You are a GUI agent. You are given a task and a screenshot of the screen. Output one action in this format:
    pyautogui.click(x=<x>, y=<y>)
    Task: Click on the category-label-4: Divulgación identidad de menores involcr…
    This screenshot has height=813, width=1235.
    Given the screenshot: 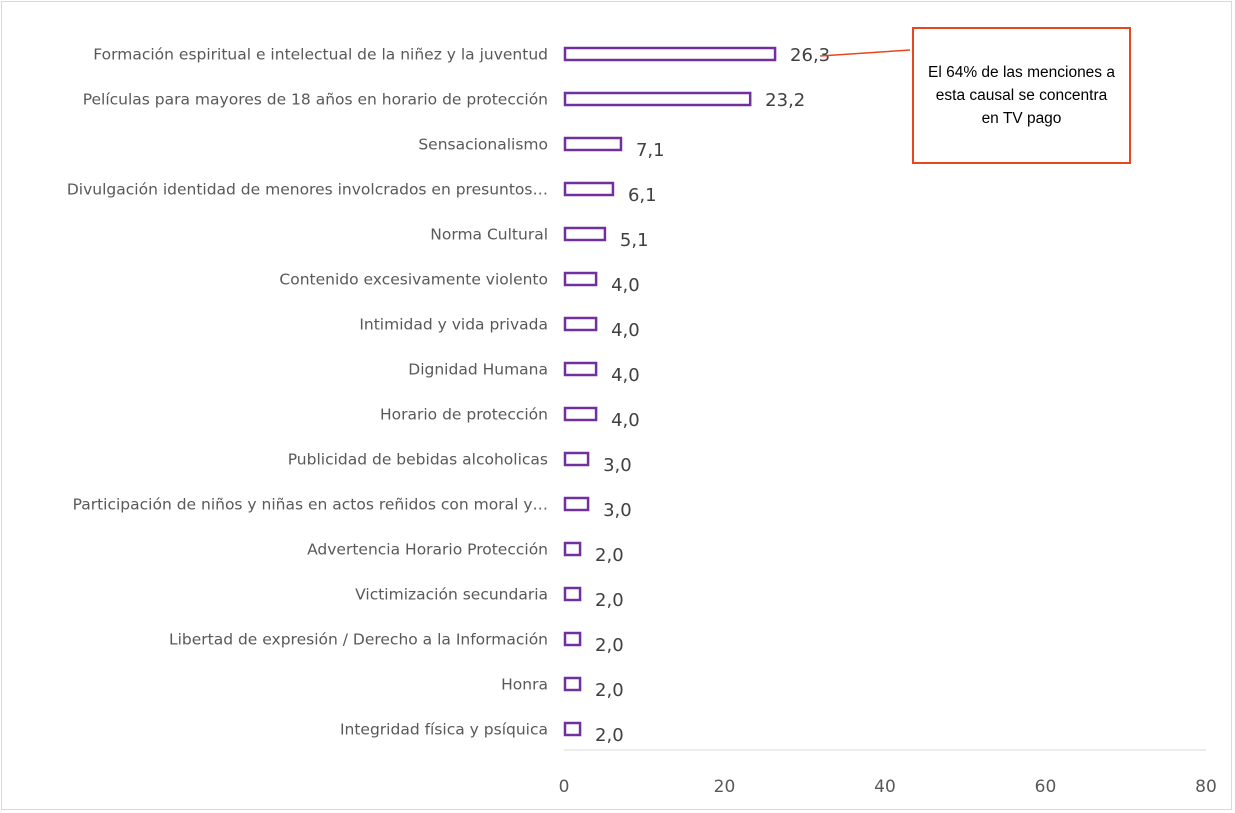 What is the action you would take?
    pyautogui.click(x=307, y=190)
    